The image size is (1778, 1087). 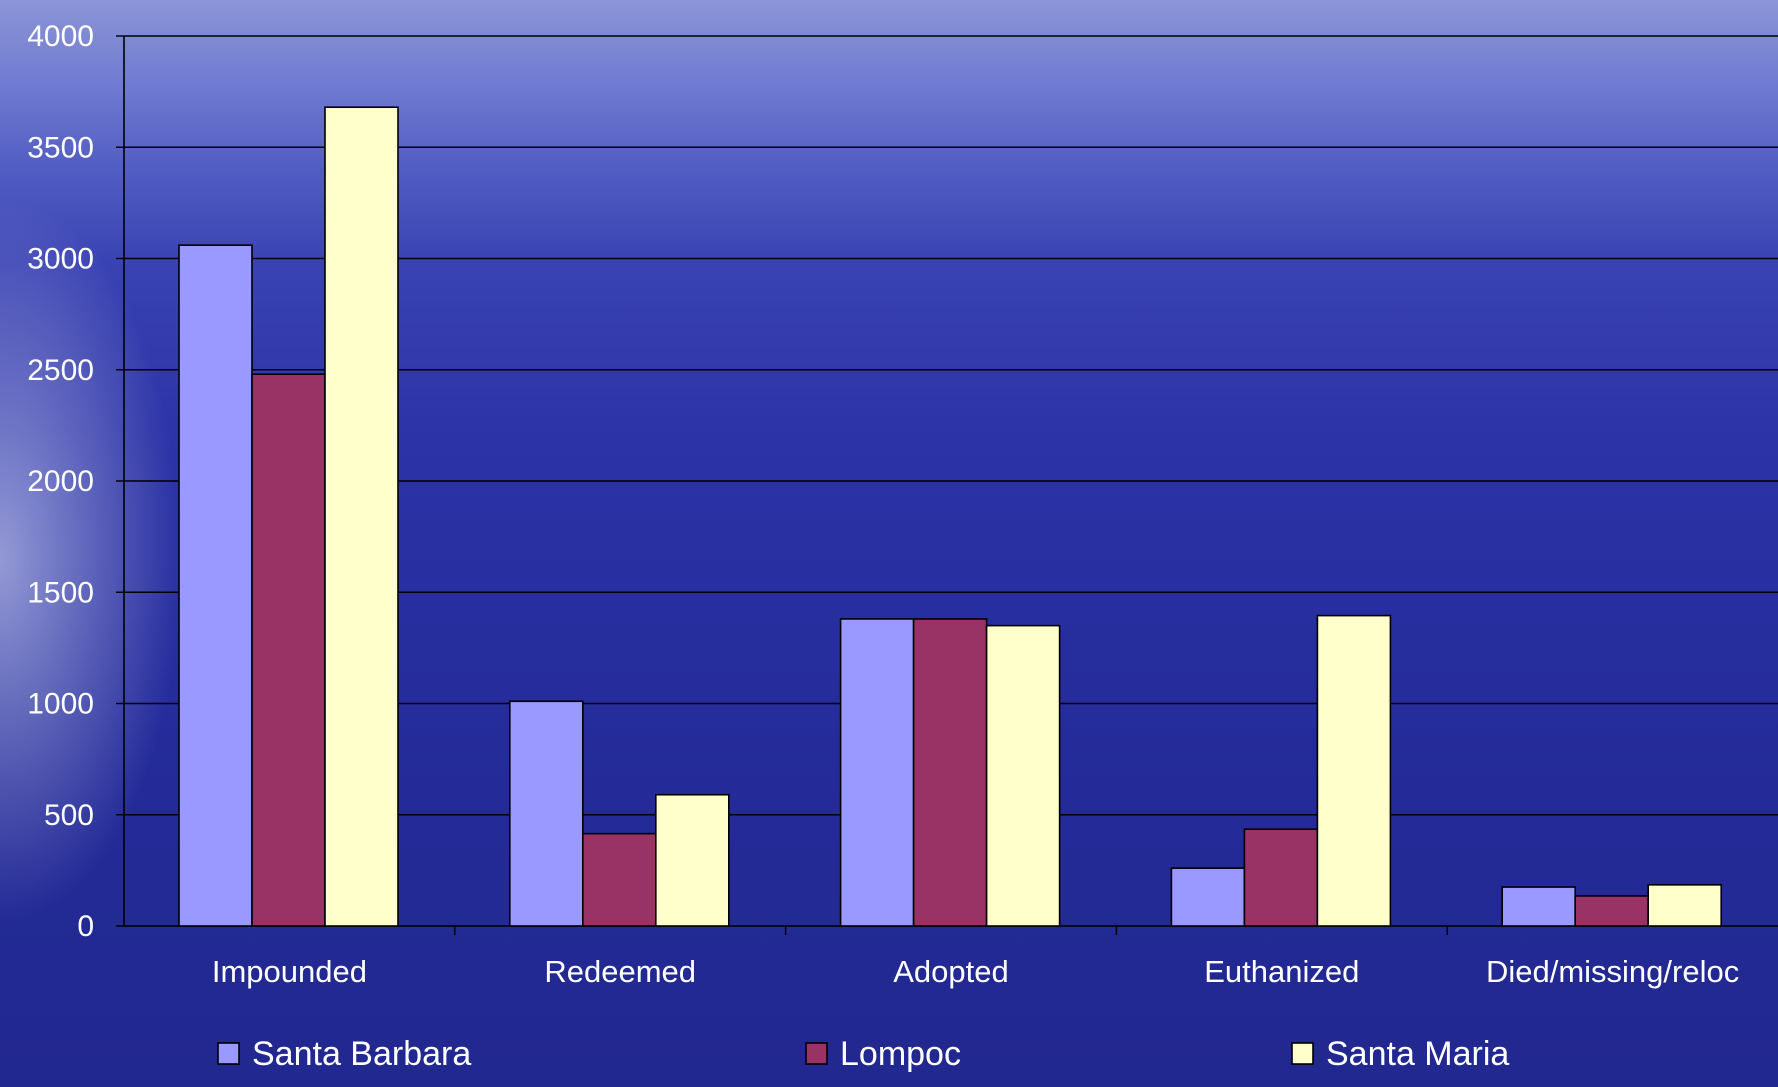 What do you see at coordinates (1612, 971) in the screenshot?
I see `x-category-label: Died/missing/reloc` at bounding box center [1612, 971].